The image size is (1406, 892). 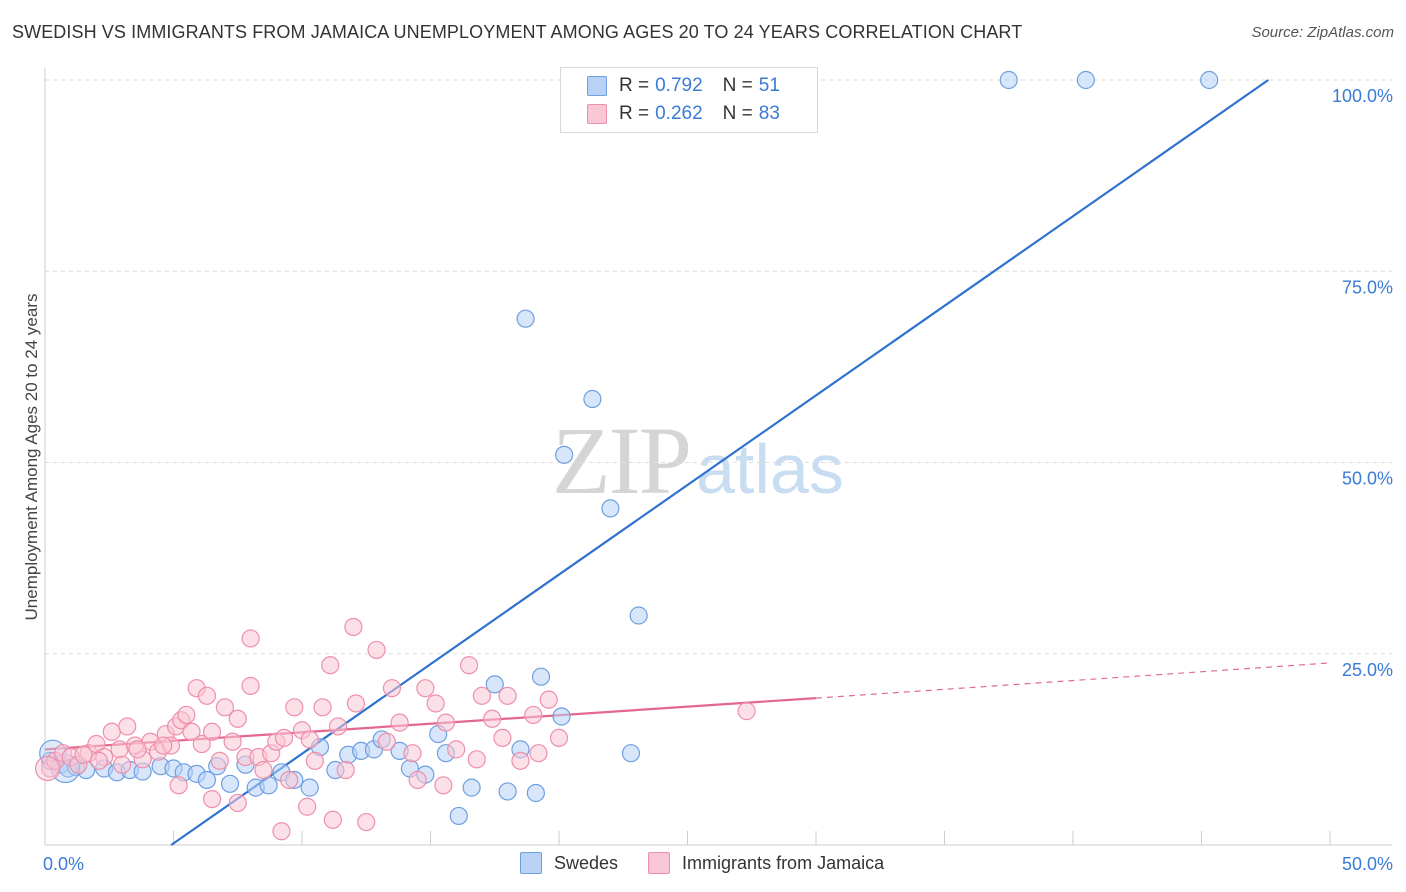 What do you see at coordinates (634, 85) in the screenshot?
I see `legend-r-label: R =` at bounding box center [634, 85].